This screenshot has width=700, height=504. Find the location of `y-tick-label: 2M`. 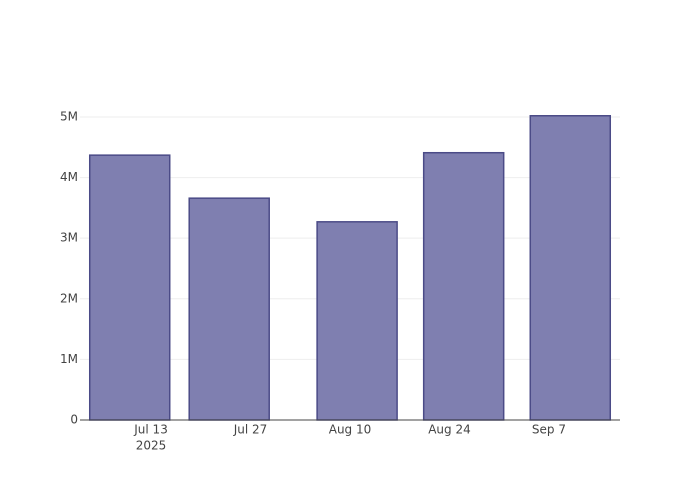

y-tick-label: 2M is located at coordinates (69, 298).